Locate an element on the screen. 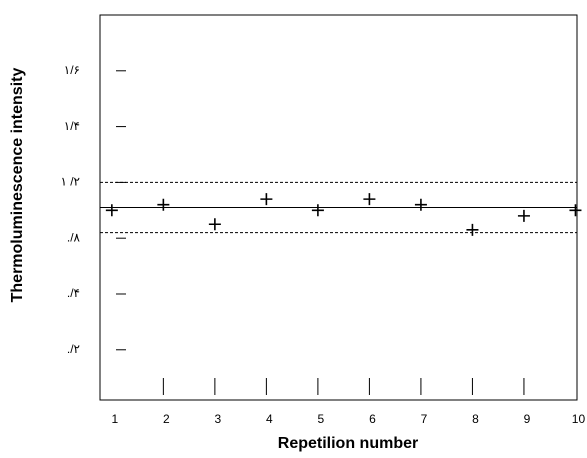 Image resolution: width=587 pixels, height=458 pixels. y-tick-label: ۱ /۲ is located at coordinates (70, 182).